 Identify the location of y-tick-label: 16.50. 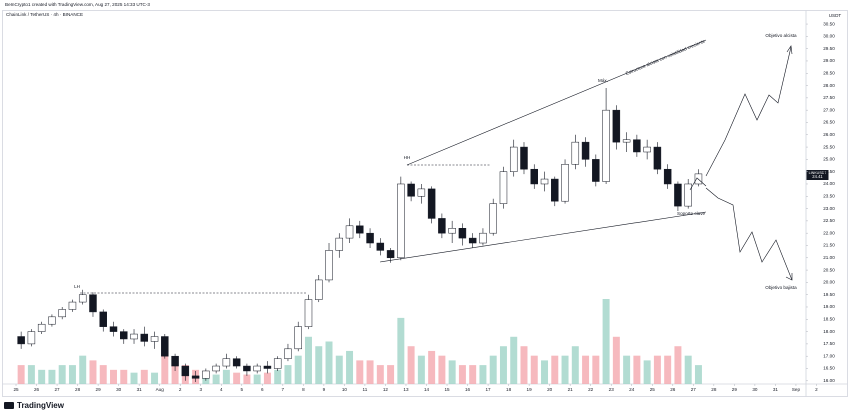
(829, 368).